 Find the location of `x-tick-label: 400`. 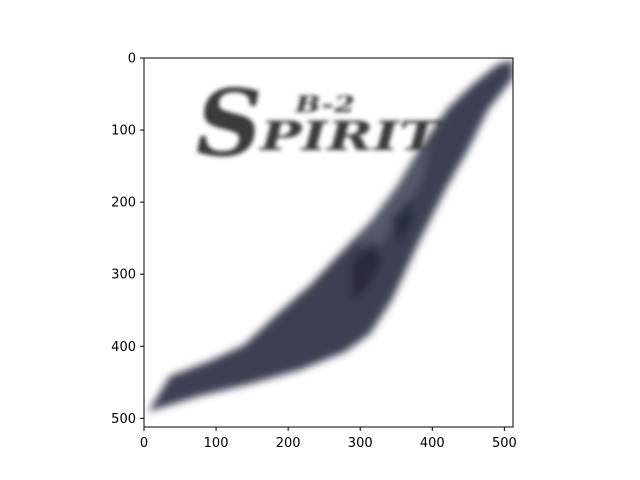

x-tick-label: 400 is located at coordinates (432, 443).